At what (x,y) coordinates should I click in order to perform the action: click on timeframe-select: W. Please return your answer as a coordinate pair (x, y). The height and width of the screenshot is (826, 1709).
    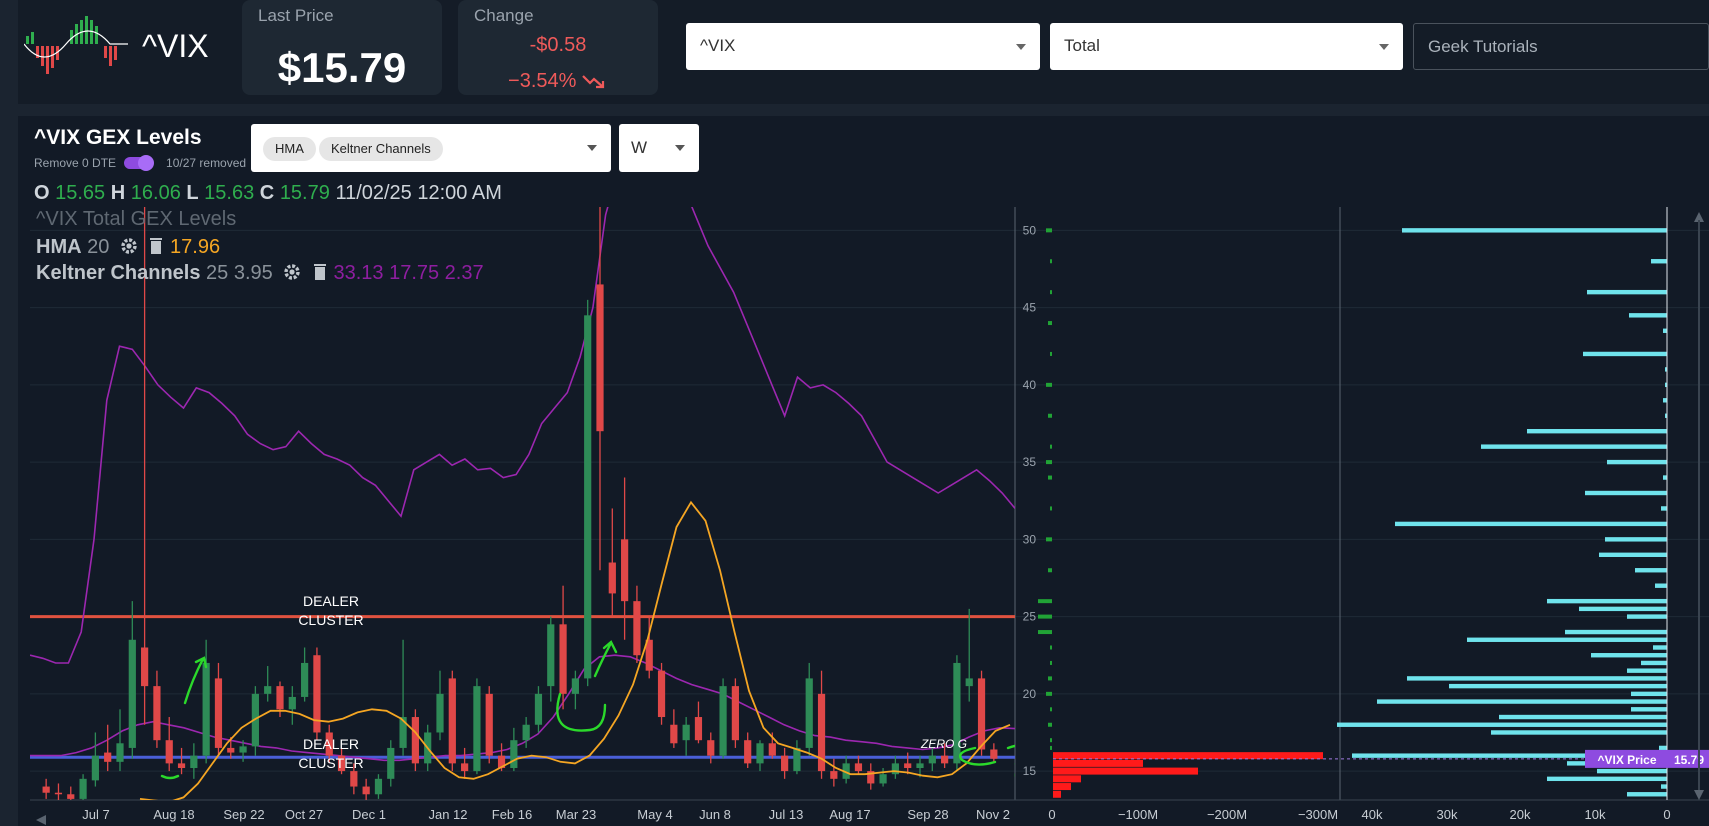
    Looking at the image, I should click on (659, 148).